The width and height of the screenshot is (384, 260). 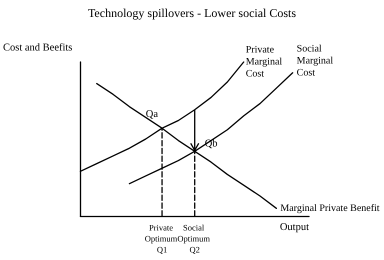 I want to click on series-label: Marginal Private Benefit, so click(x=330, y=208).